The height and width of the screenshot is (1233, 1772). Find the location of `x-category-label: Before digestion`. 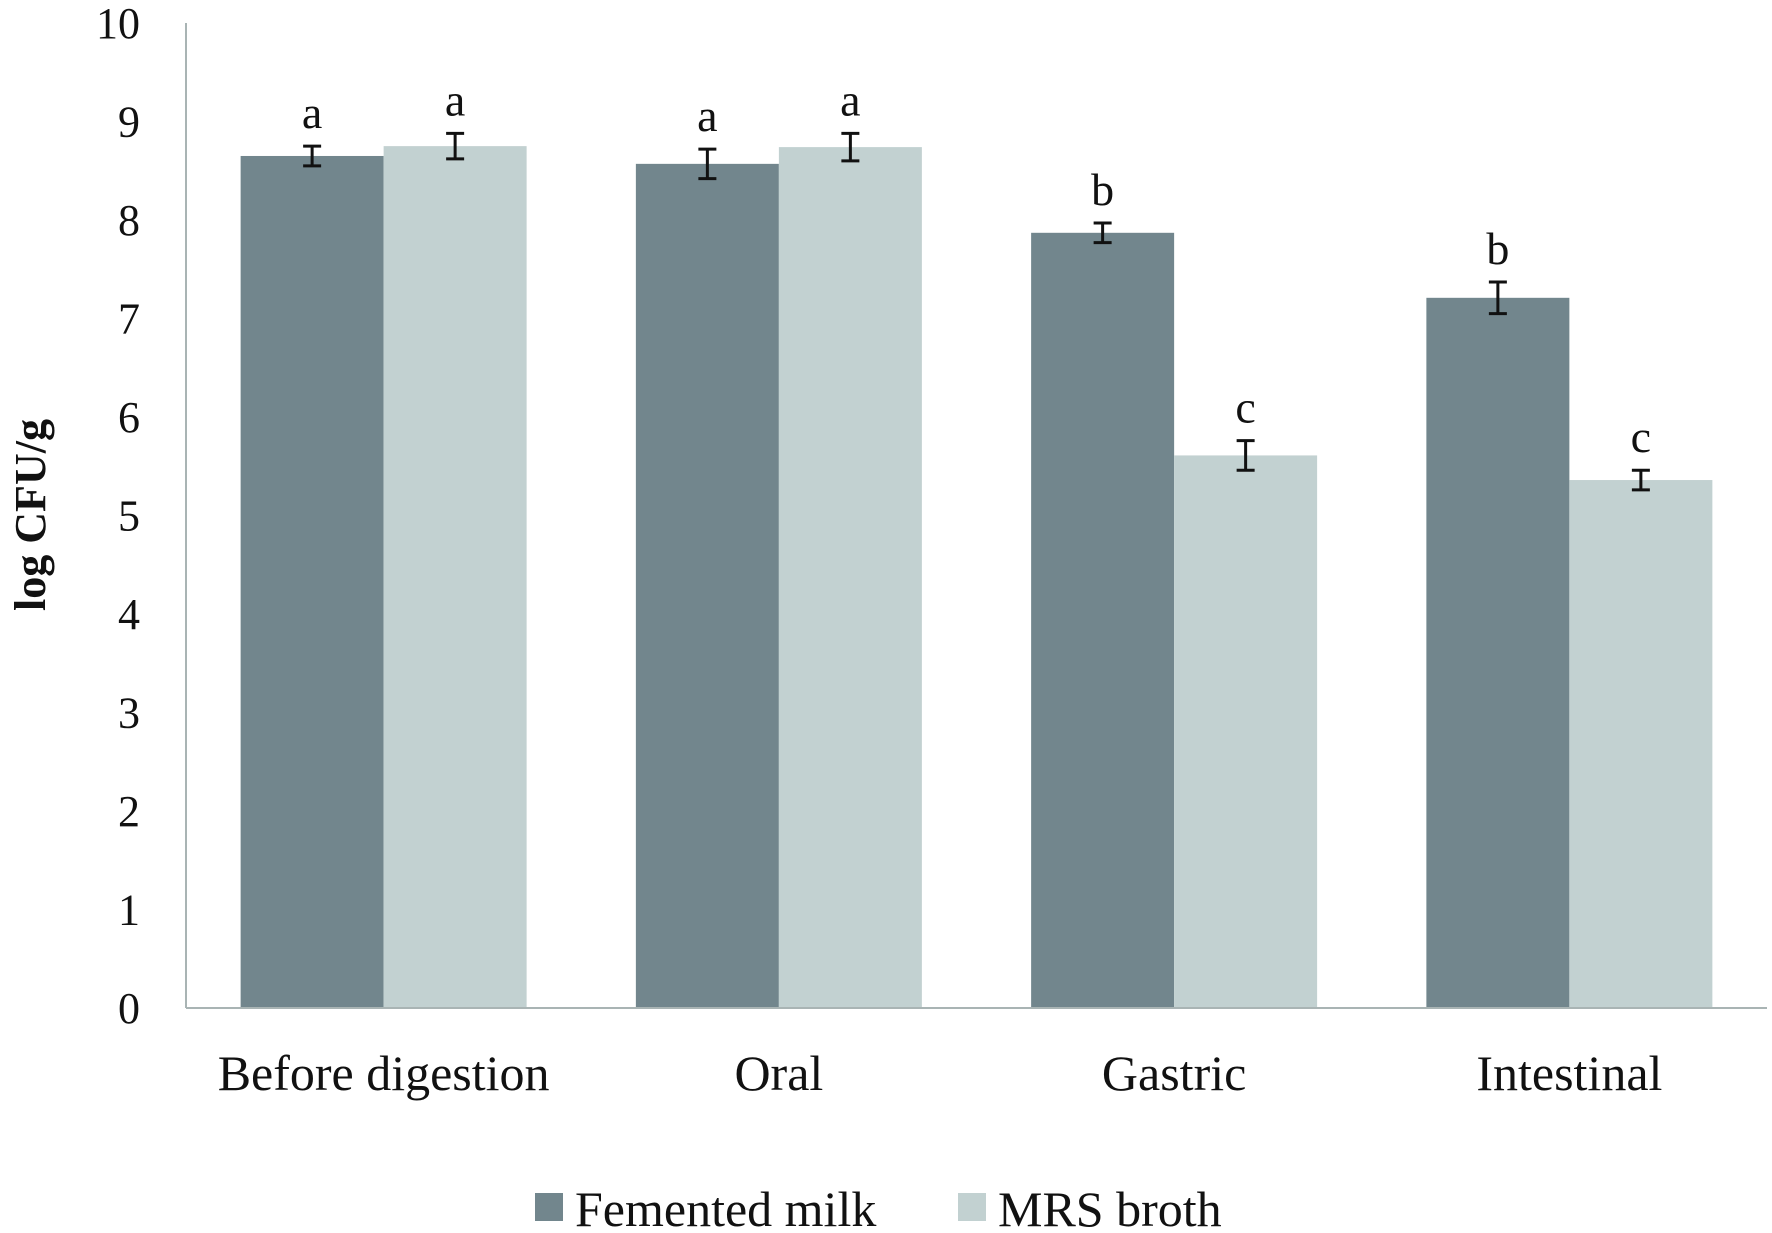

x-category-label: Before digestion is located at coordinates (384, 1073).